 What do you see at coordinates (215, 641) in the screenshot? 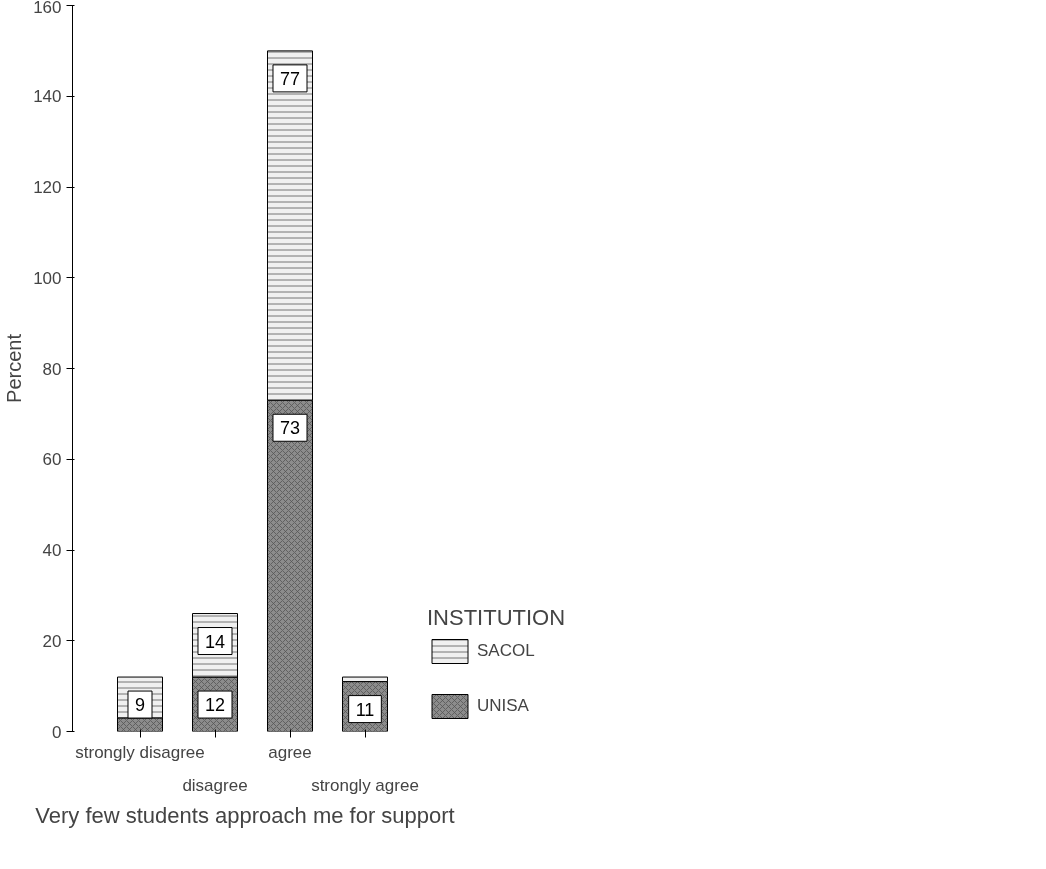
I see `data-label: 14` at bounding box center [215, 641].